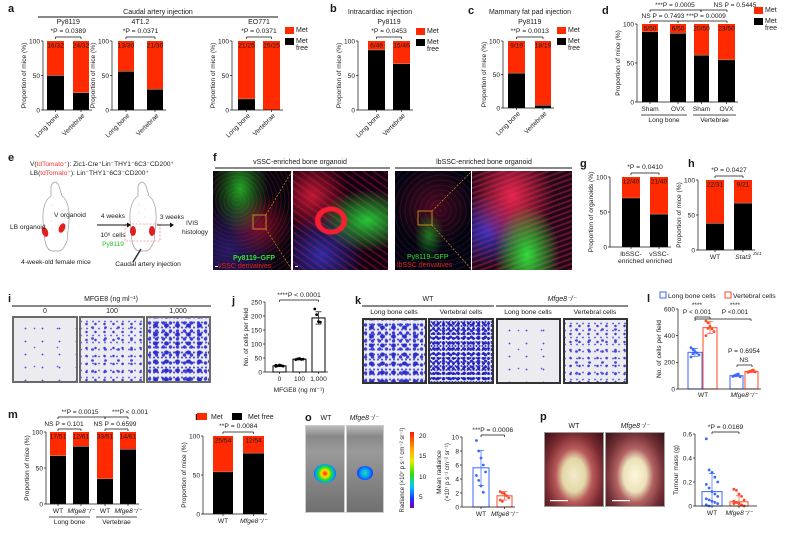 This screenshot has width=785, height=537. Describe the element at coordinates (574, 30) in the screenshot. I see `legend-label: Met` at that location.